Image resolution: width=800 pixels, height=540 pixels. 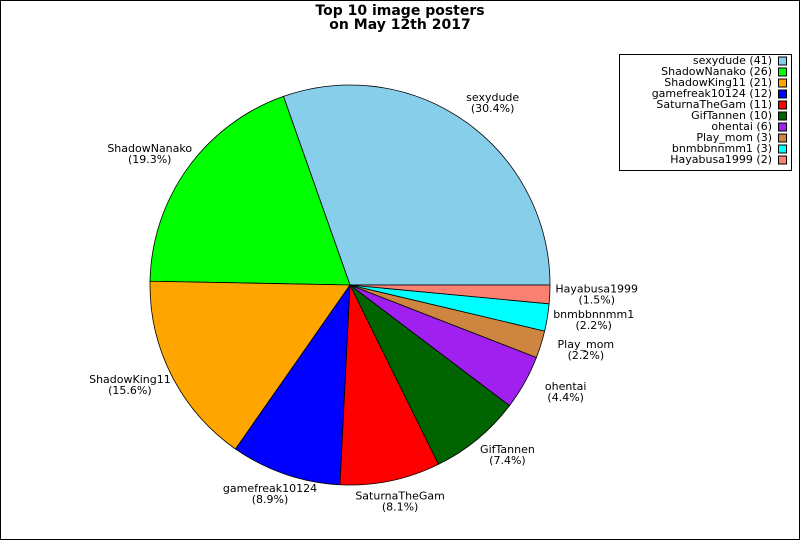 I want to click on legend-label: gamefreak10124 (12), so click(x=712, y=93).